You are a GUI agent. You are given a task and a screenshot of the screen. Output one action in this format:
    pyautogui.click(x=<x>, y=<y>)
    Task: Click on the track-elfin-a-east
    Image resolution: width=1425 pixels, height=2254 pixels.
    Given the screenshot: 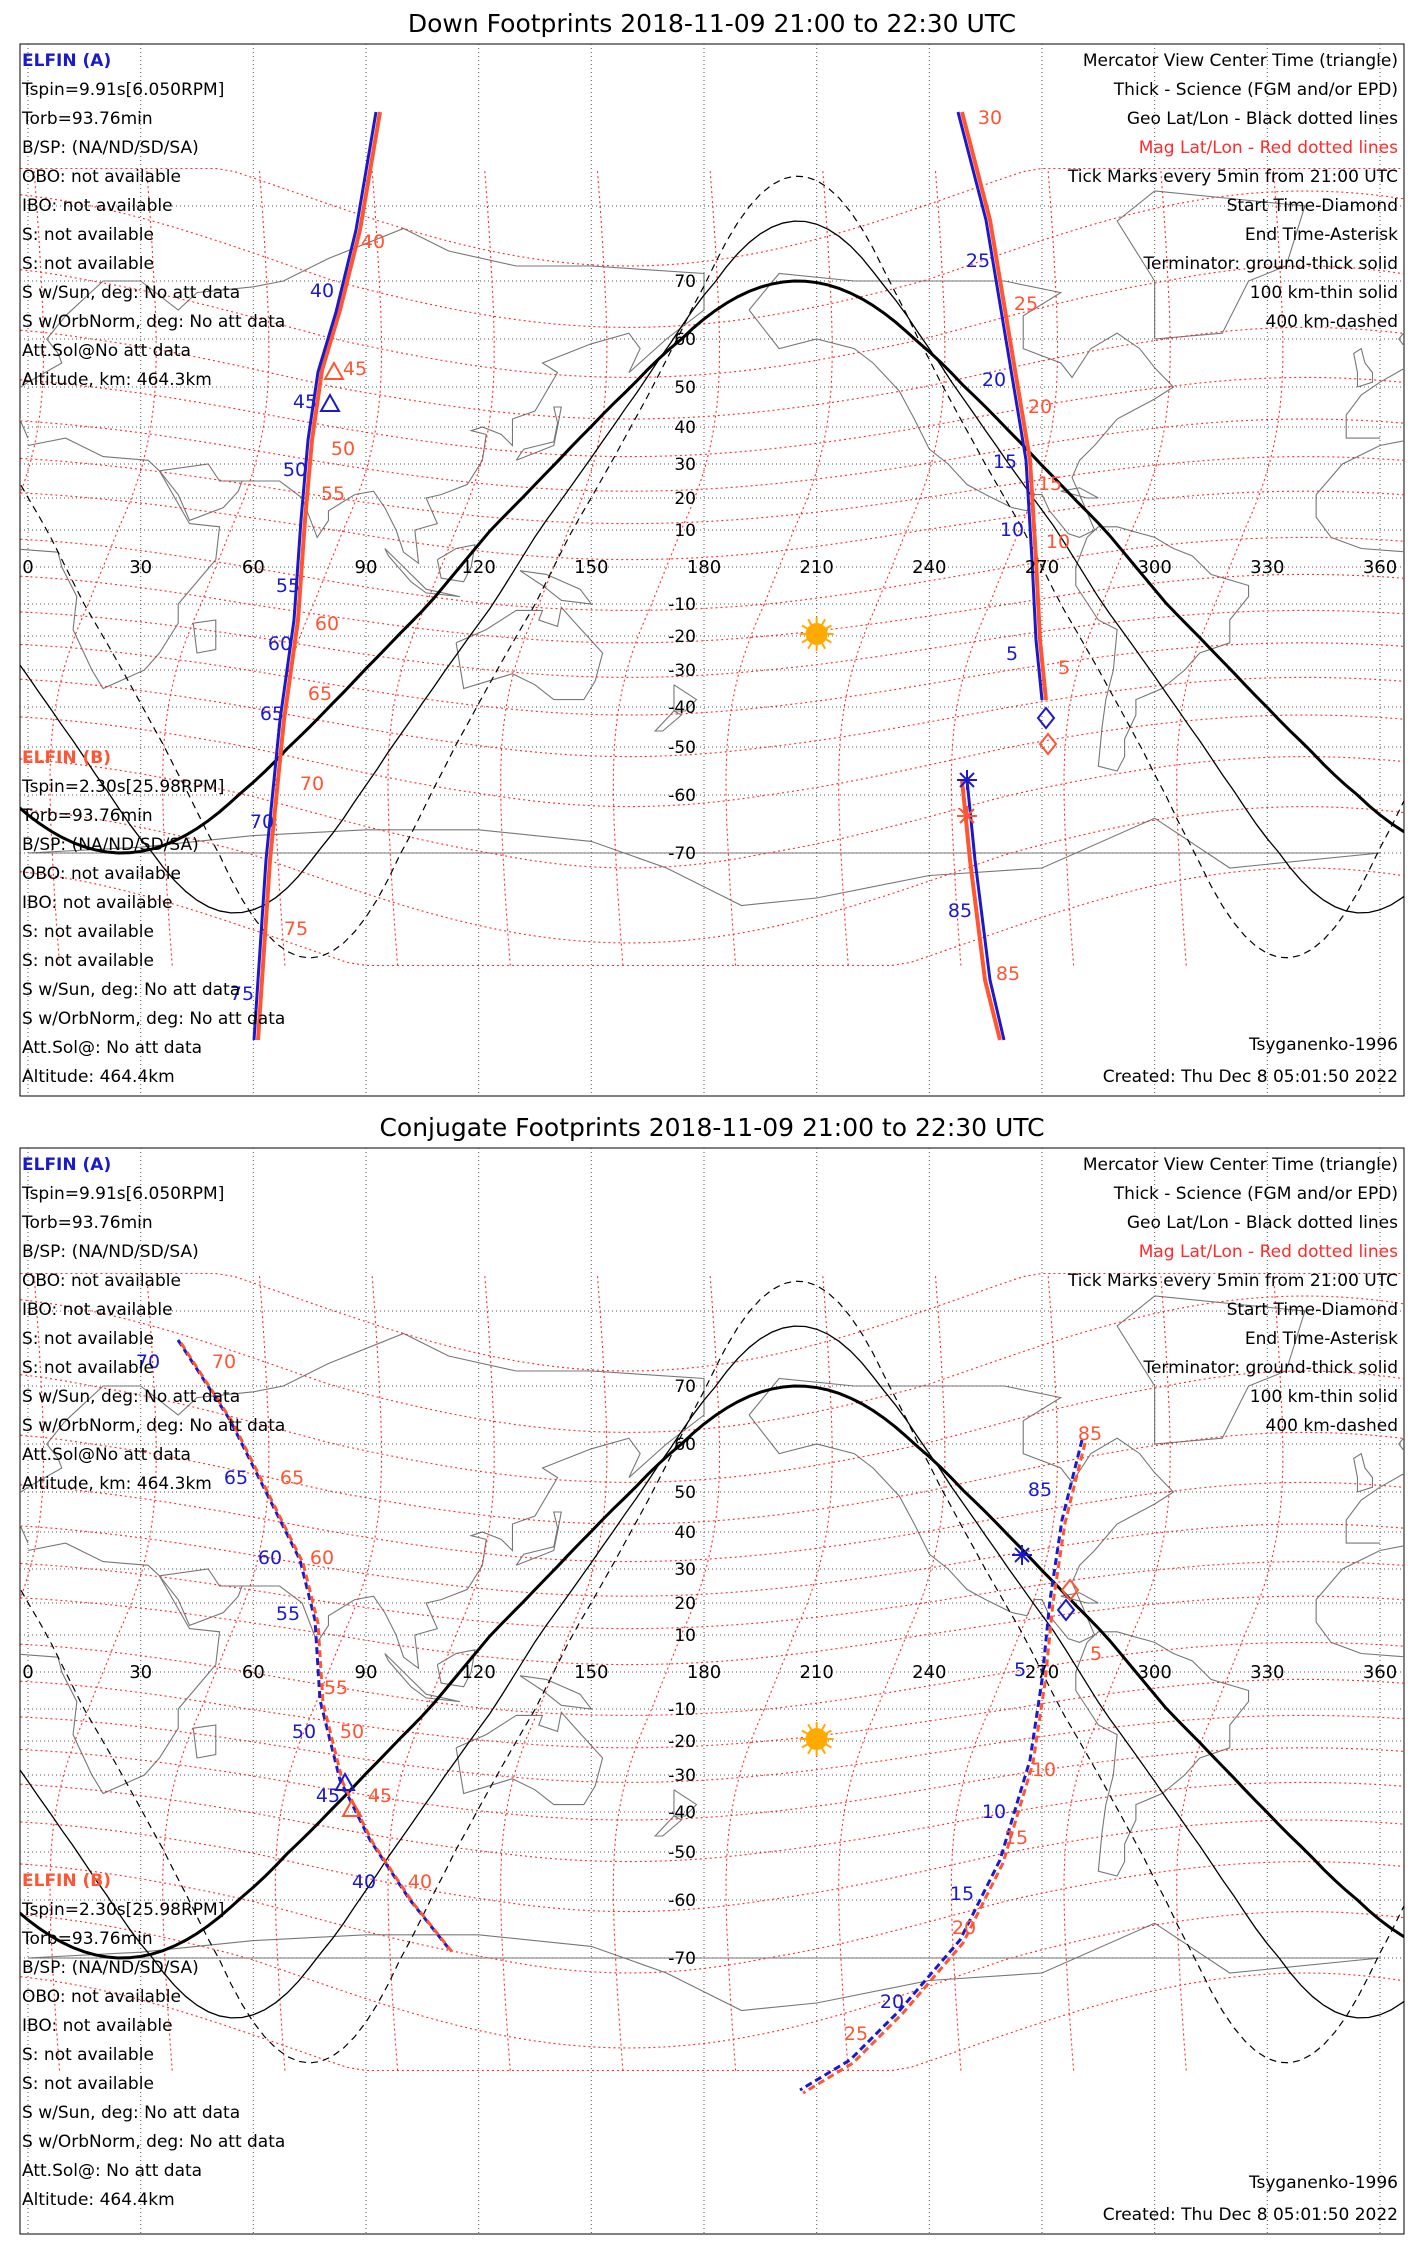 What is the action you would take?
    pyautogui.click(x=941, y=1765)
    